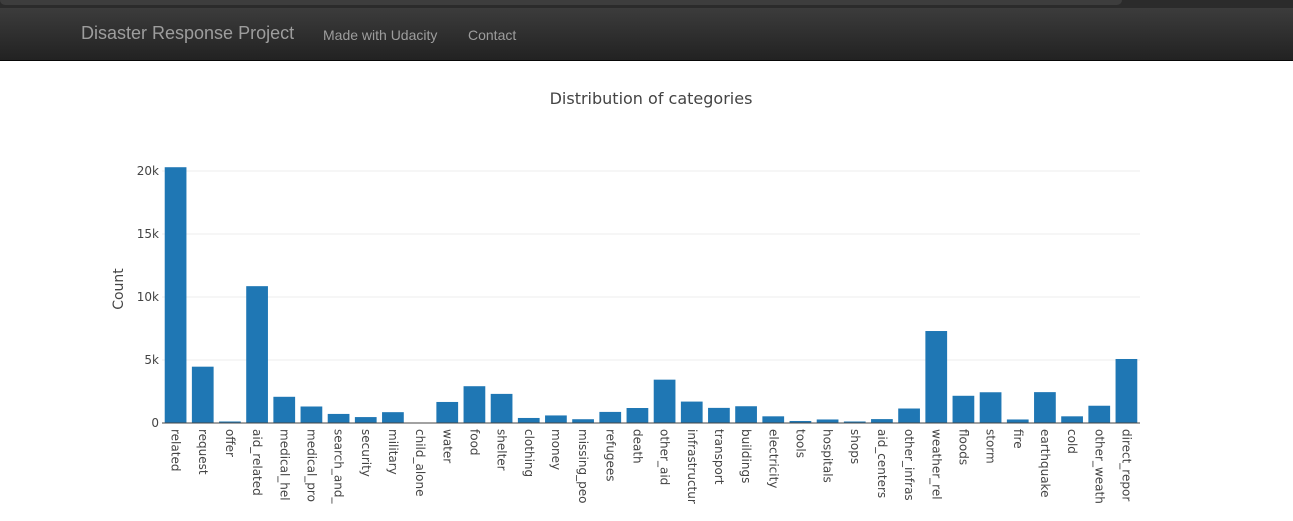 This screenshot has height=521, width=1293. Describe the element at coordinates (719, 415) in the screenshot. I see `bar-transport` at that location.